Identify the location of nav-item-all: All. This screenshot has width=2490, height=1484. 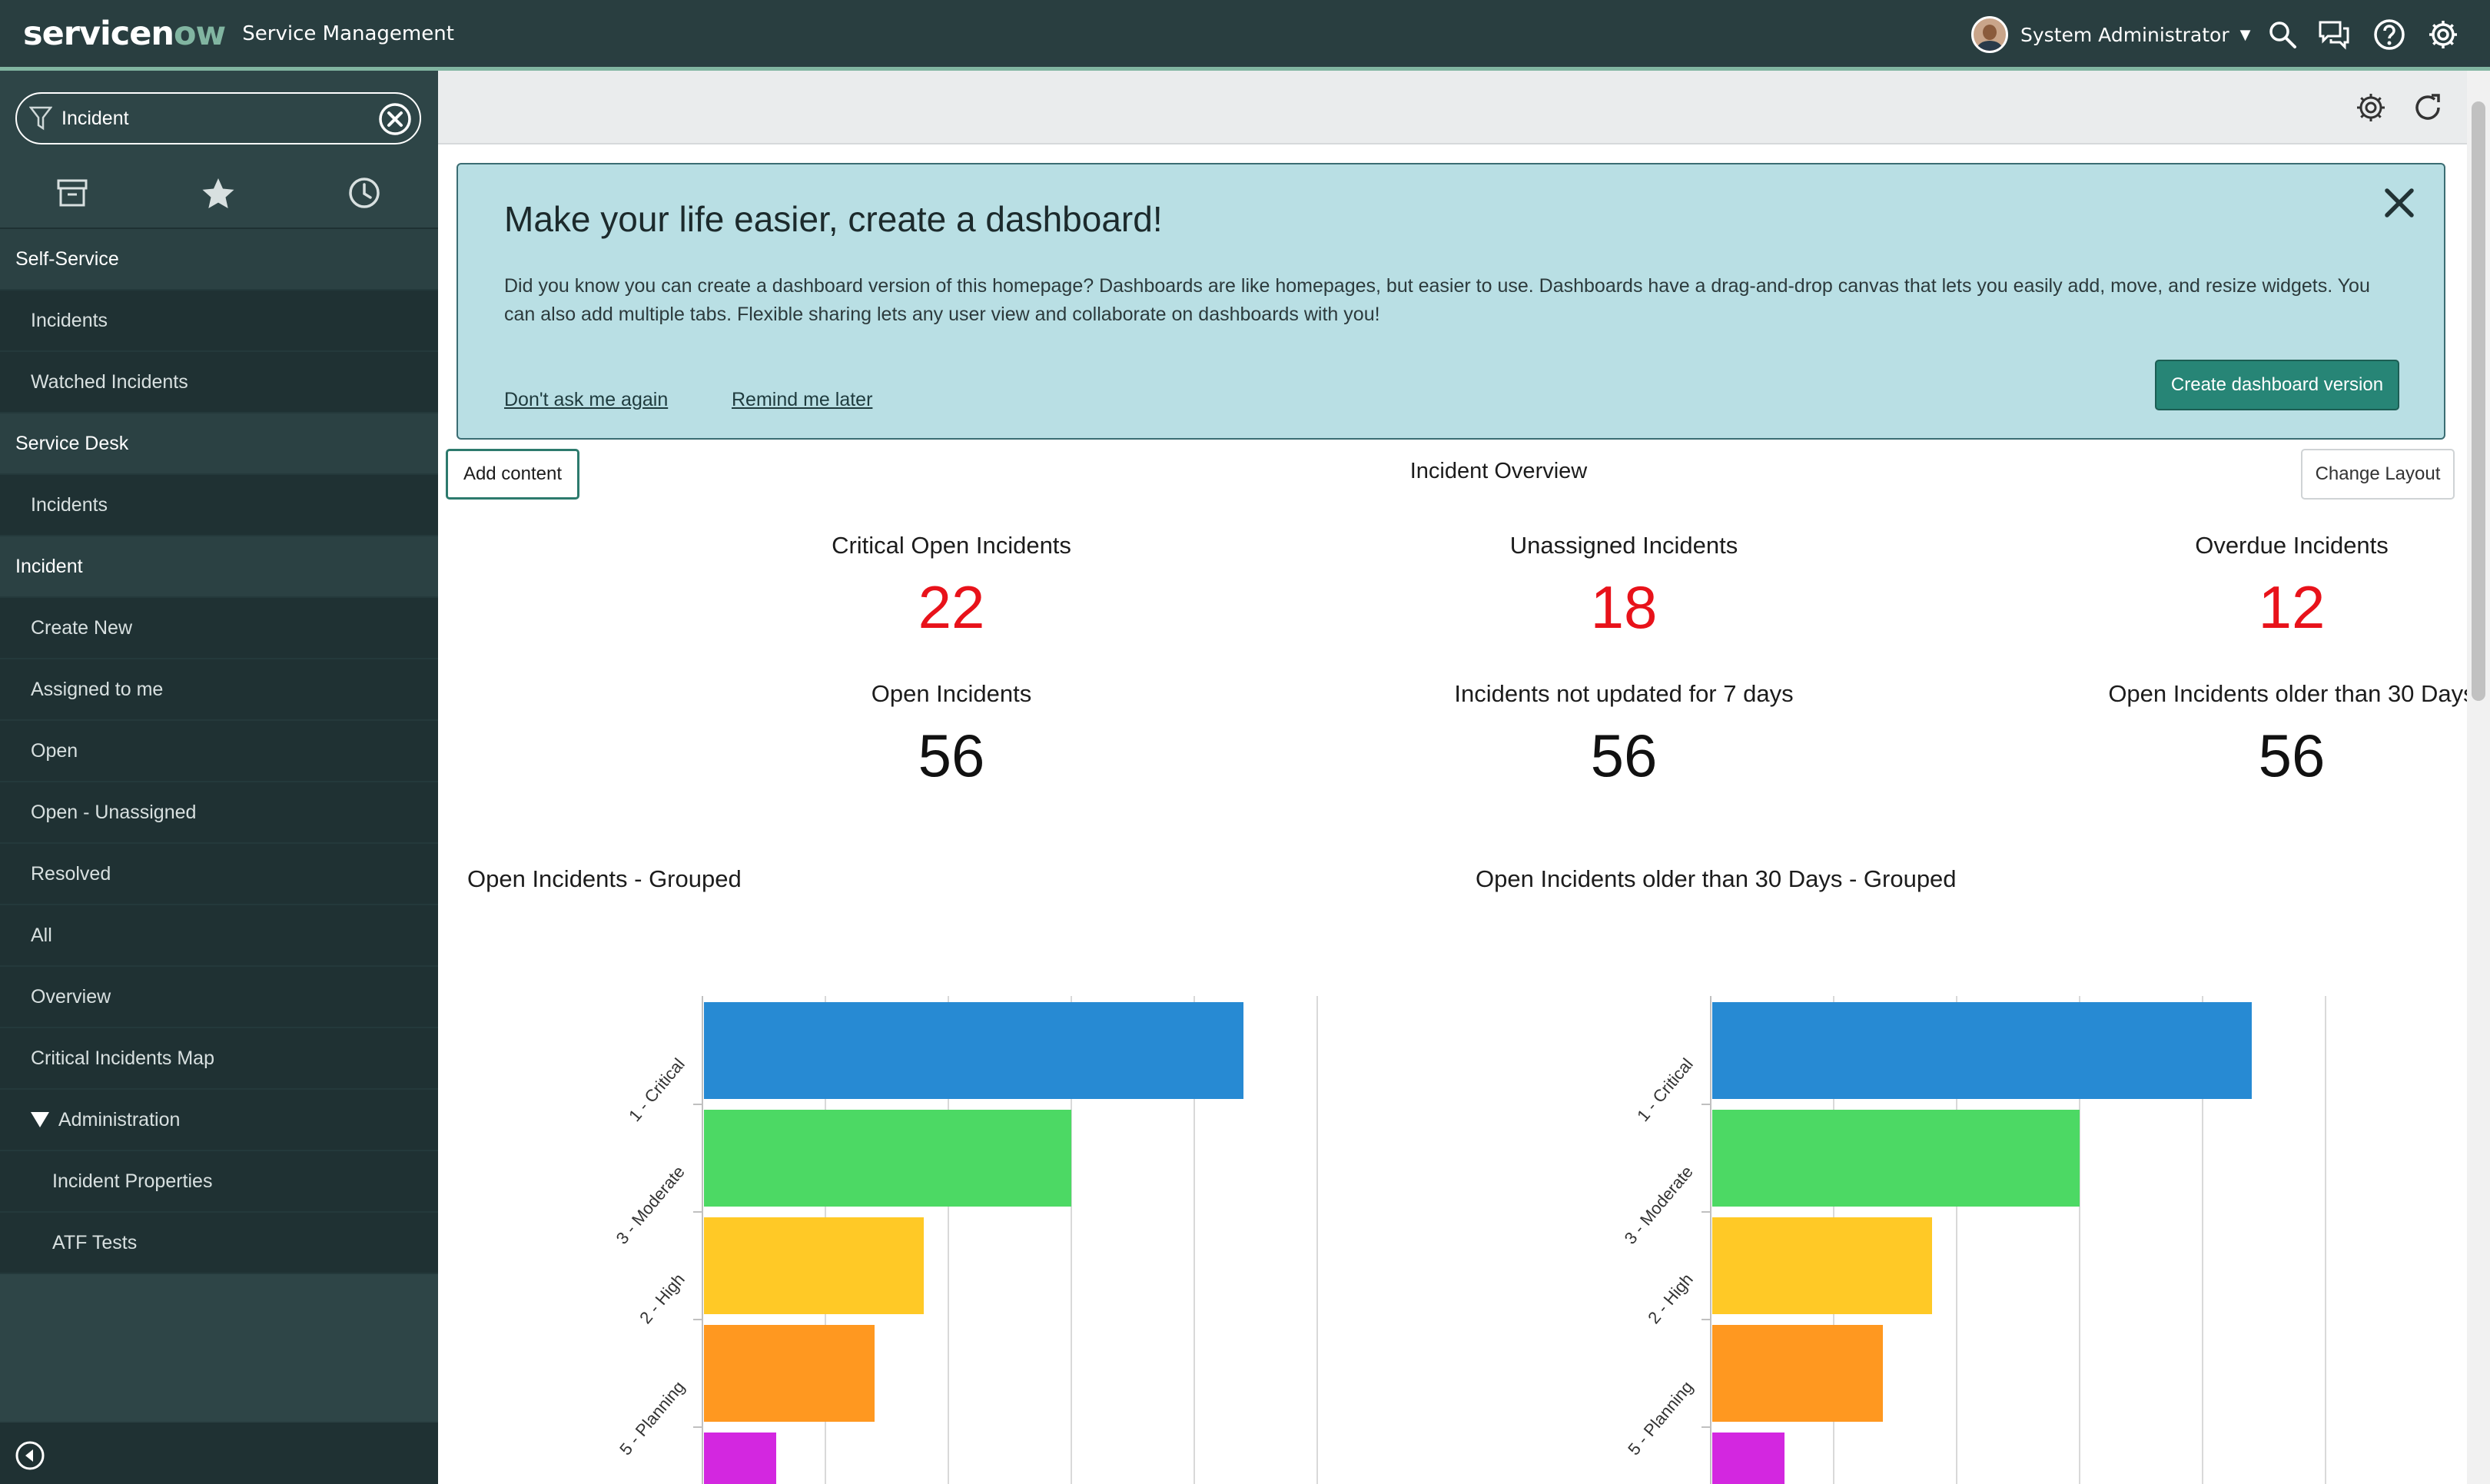
(219, 936).